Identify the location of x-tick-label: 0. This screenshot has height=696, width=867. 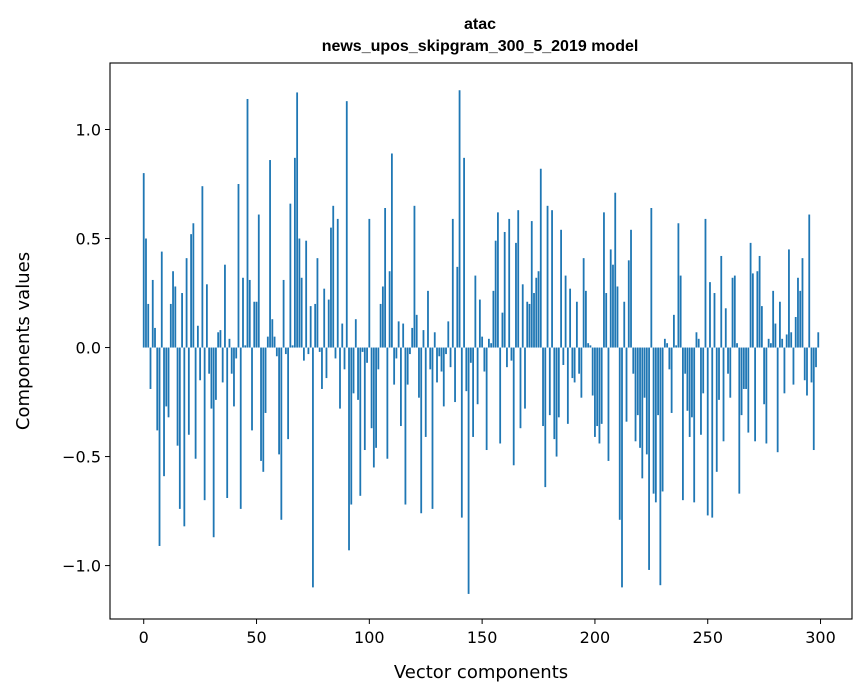
(144, 637).